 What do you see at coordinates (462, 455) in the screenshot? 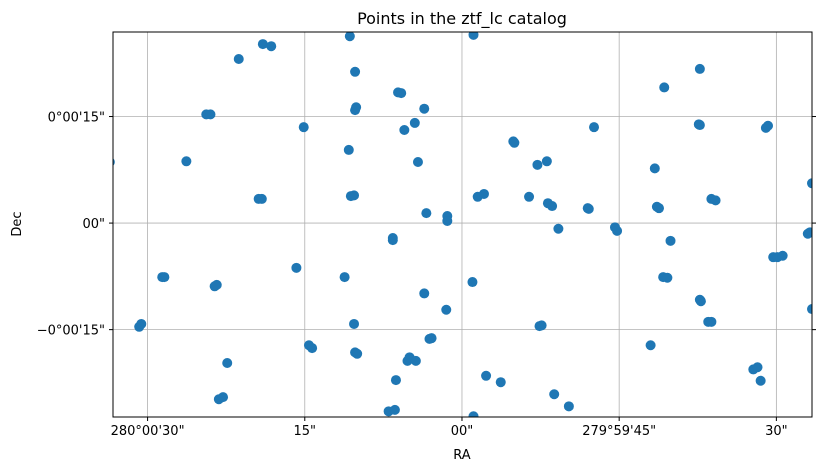
I see `x-axis-label: RA` at bounding box center [462, 455].